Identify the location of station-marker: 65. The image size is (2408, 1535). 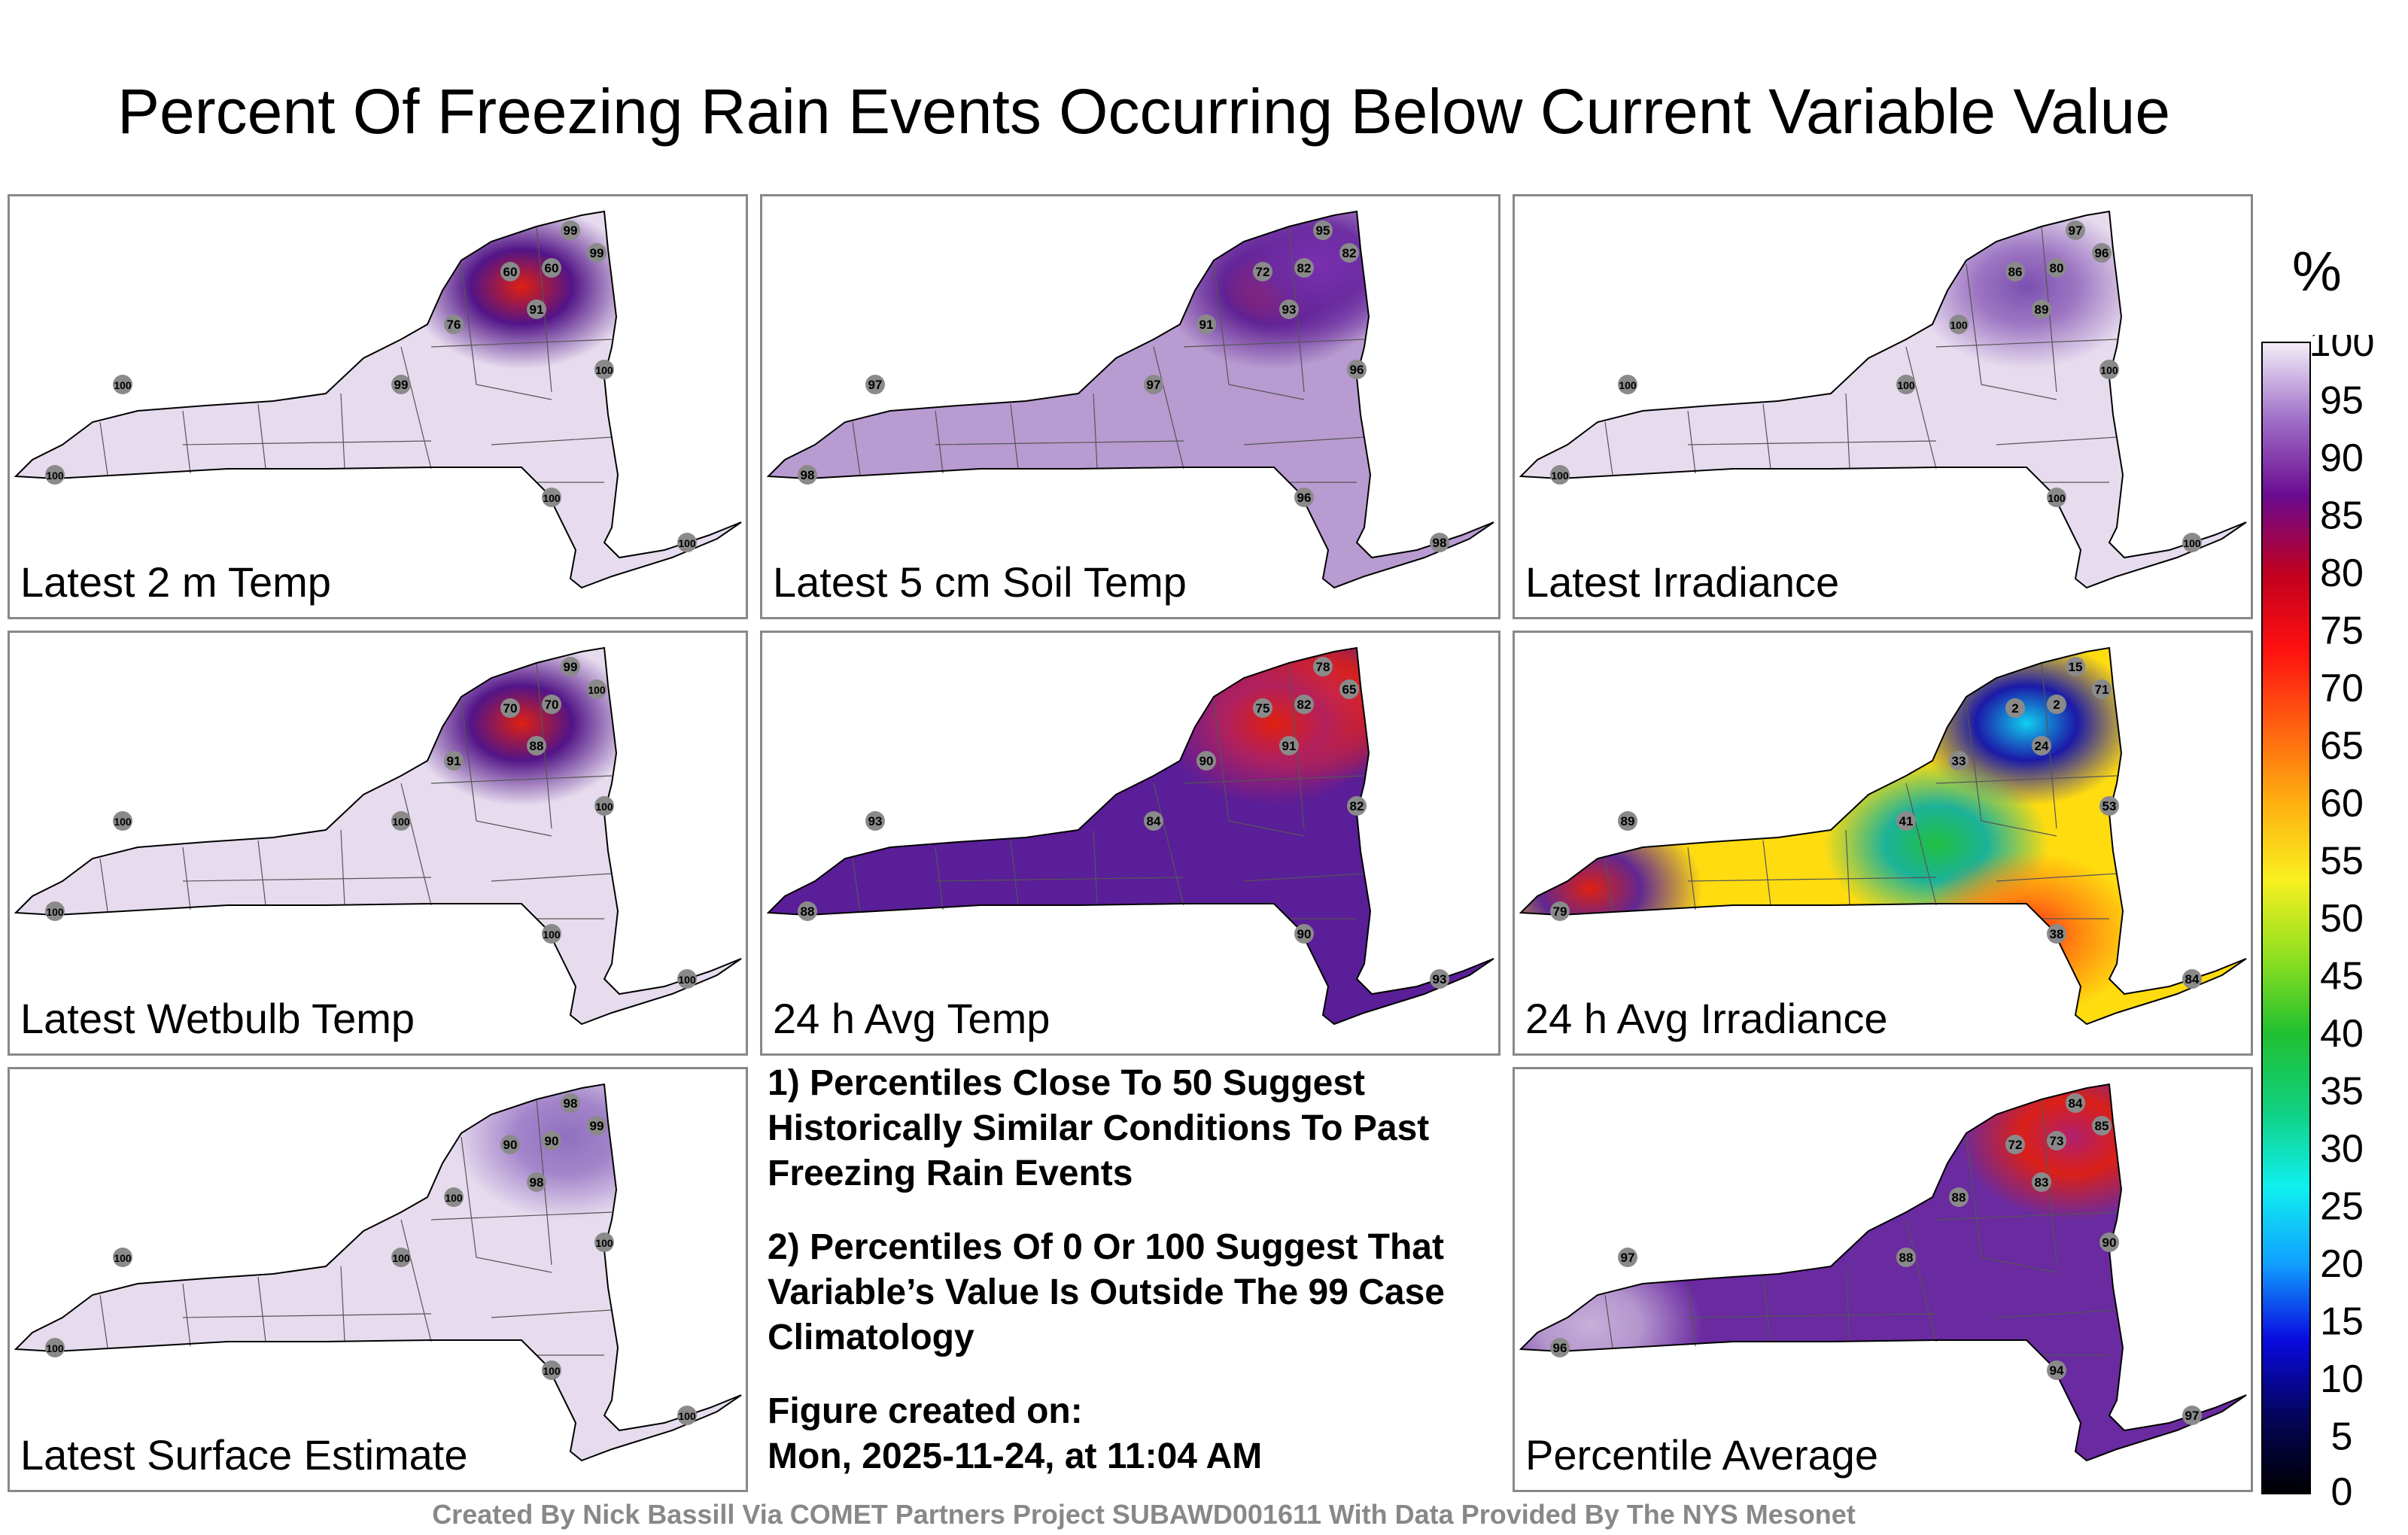
(1349, 689).